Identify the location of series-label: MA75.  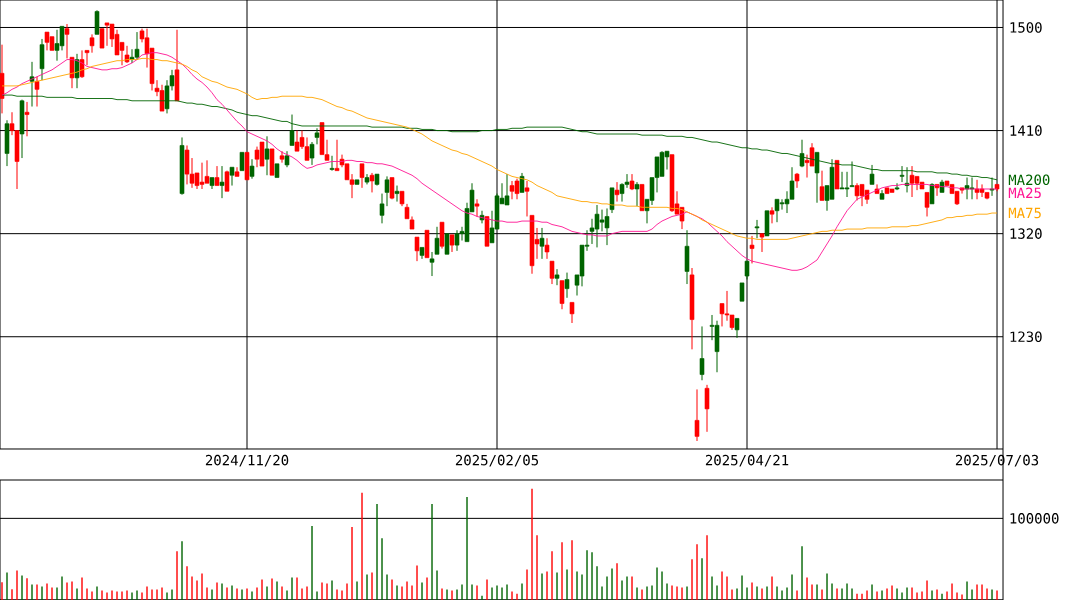
(1024, 213).